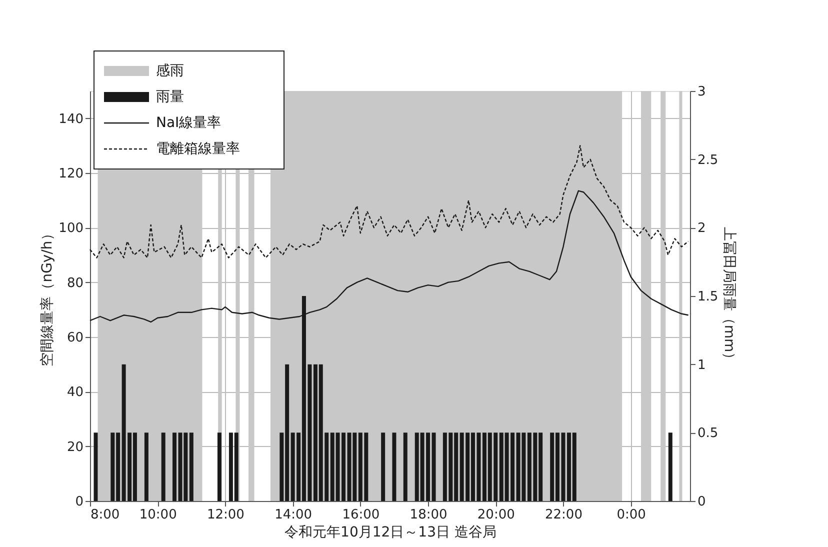 Image resolution: width=828 pixels, height=547 pixels. Describe the element at coordinates (429, 515) in the screenshot. I see `x-tick-label: 18:00` at that location.